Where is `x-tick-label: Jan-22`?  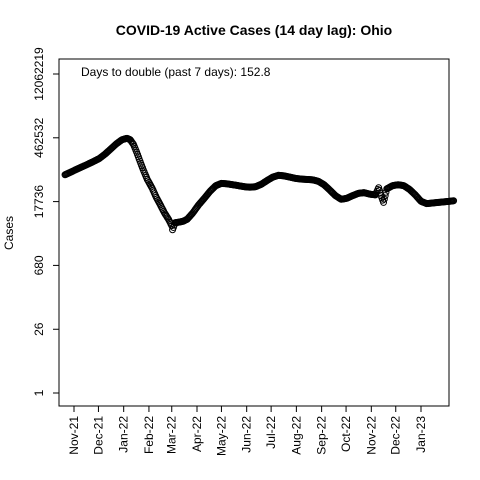
x-tick-label: Jan-22 is located at coordinates (124, 434).